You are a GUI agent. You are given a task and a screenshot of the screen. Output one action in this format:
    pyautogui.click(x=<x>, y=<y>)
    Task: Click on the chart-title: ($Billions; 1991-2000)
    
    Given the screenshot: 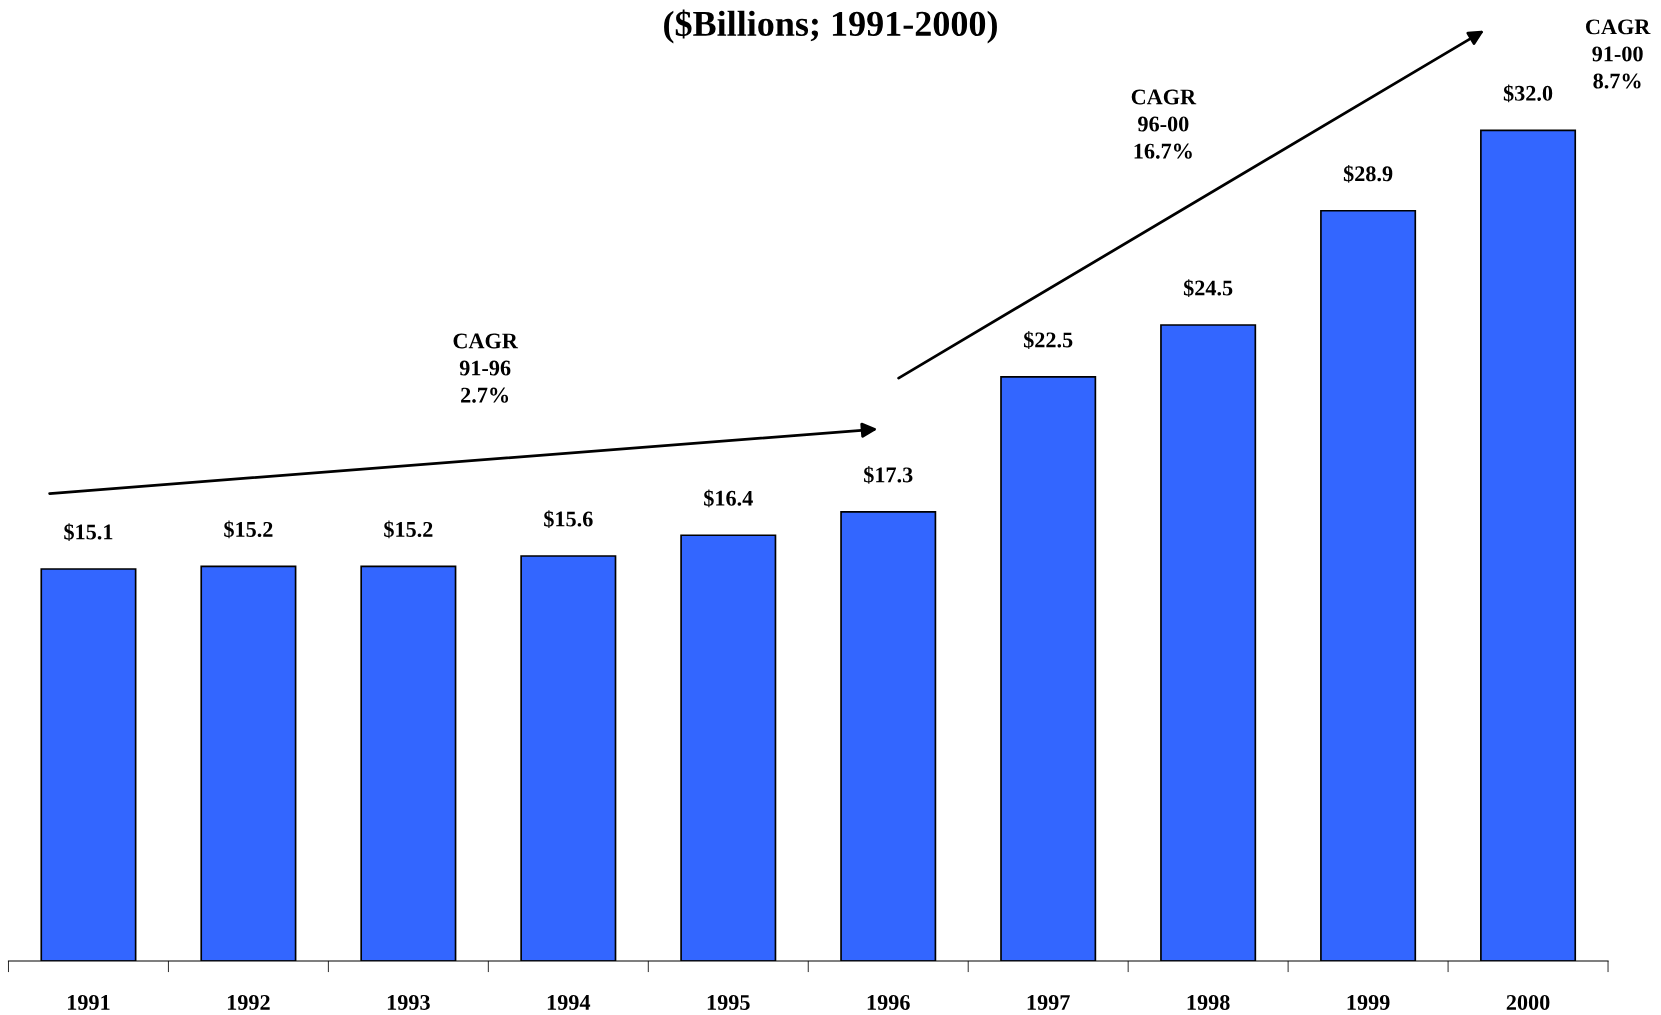 What is the action you would take?
    pyautogui.click(x=830, y=26)
    